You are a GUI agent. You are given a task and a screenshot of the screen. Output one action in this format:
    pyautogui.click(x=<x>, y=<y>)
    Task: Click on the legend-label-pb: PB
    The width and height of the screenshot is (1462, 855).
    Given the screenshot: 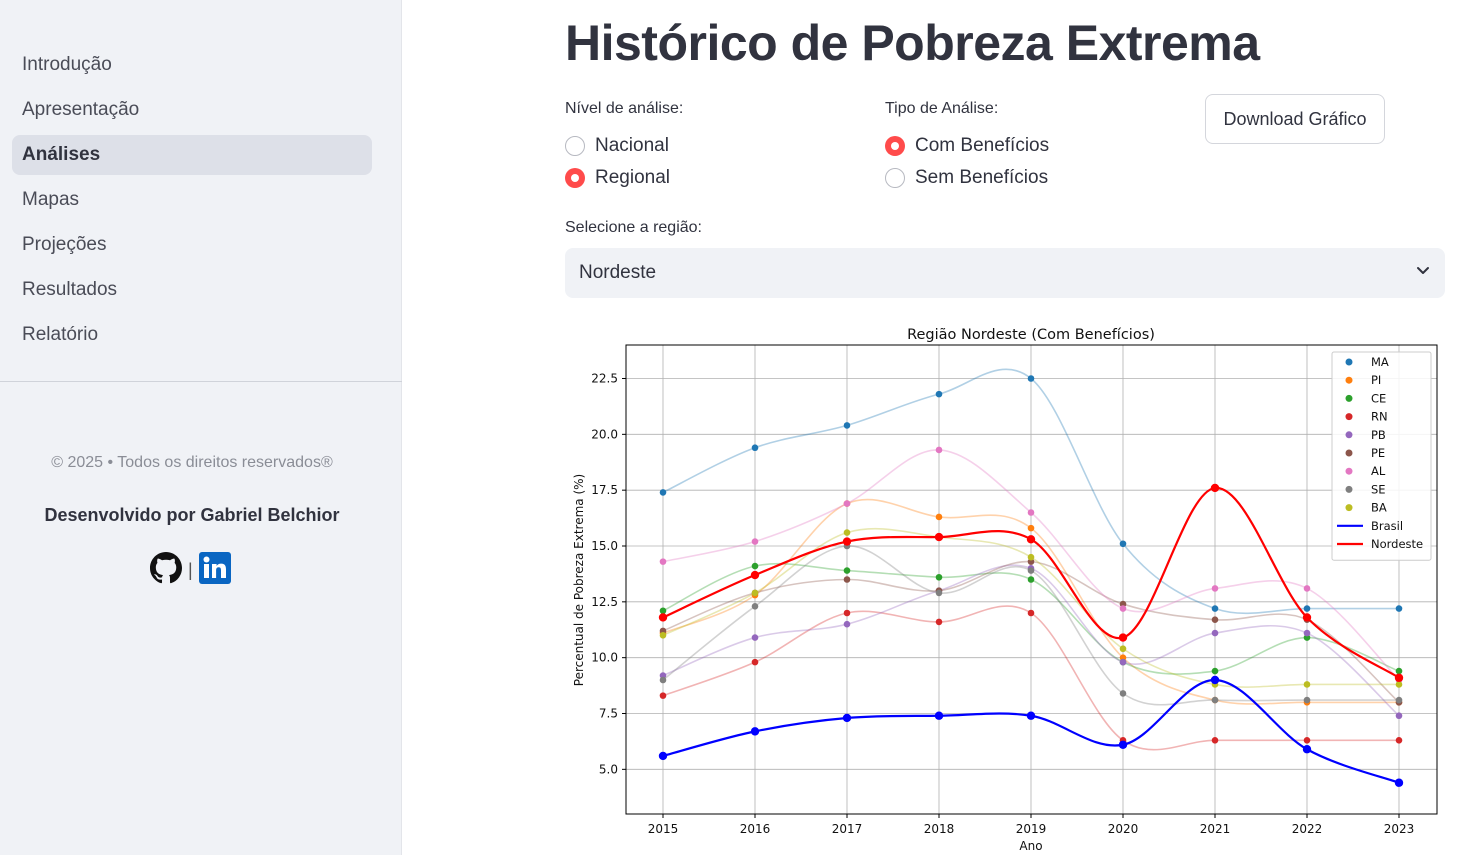 What is the action you would take?
    pyautogui.click(x=1378, y=435)
    